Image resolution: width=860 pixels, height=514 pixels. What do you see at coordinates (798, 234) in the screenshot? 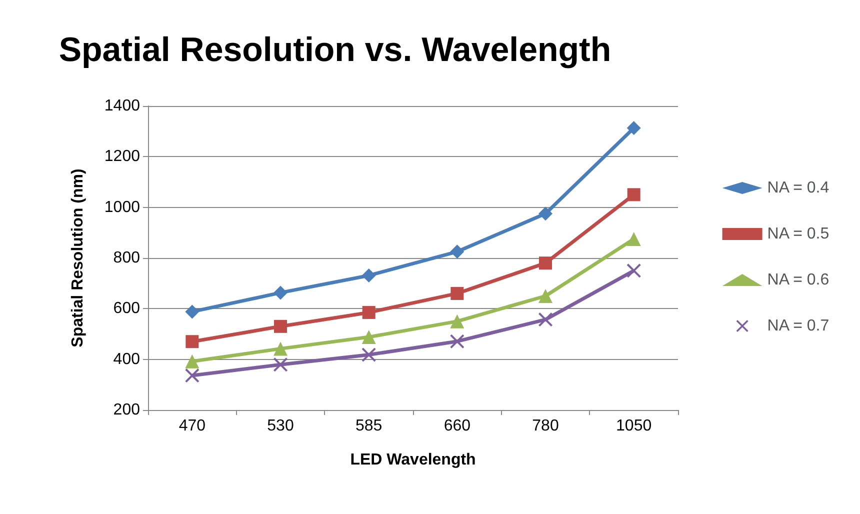
I see `legend-label: NA = 0.5` at bounding box center [798, 234].